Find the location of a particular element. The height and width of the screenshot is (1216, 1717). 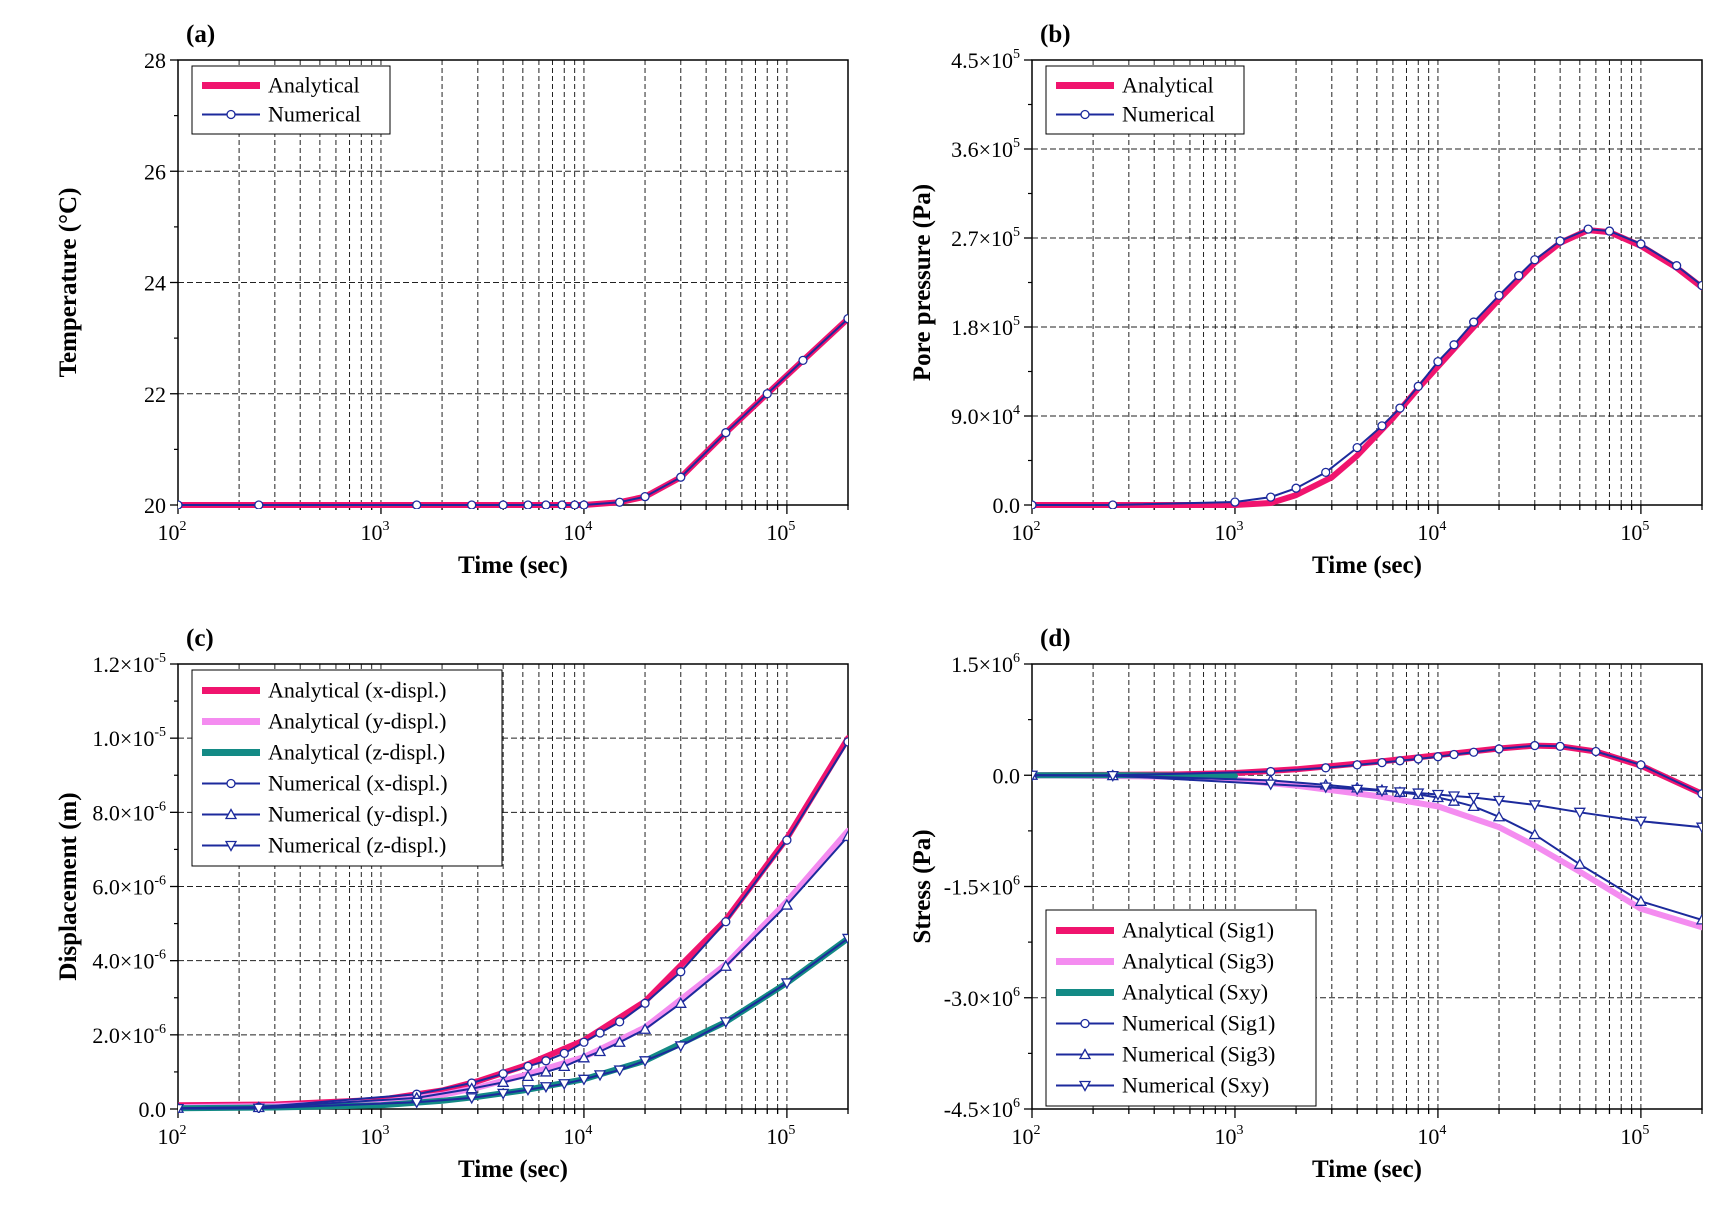

legend-label: Analytical is located at coordinates (314, 85).